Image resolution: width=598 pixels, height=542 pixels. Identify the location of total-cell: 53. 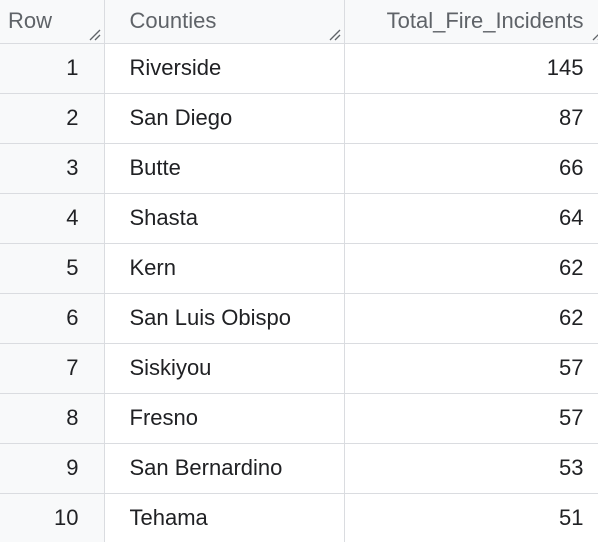
(470, 468).